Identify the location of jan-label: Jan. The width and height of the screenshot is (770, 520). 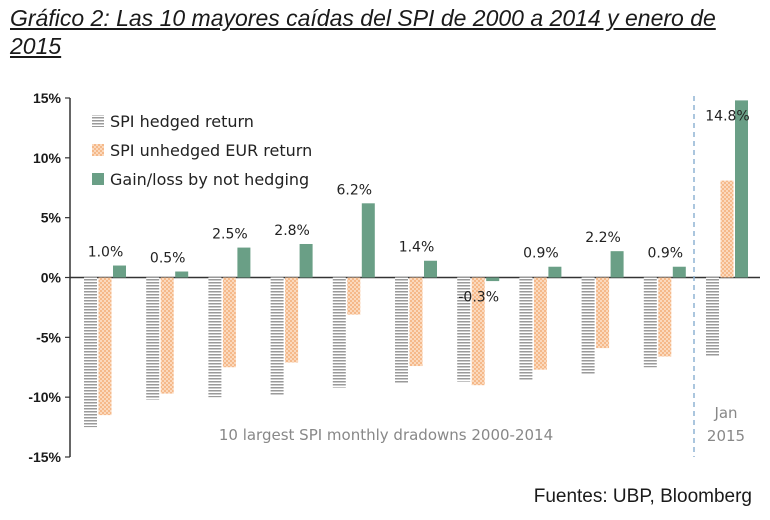
(725, 413).